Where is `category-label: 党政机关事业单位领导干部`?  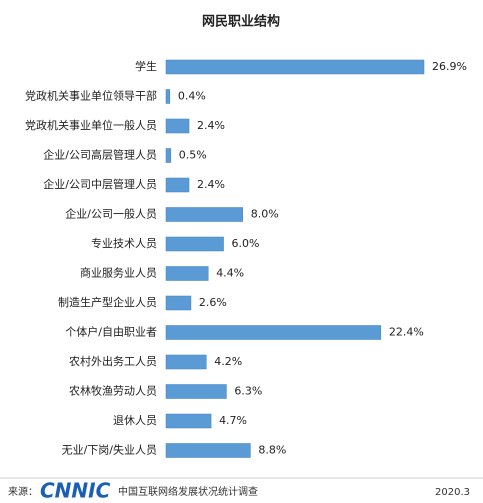 category-label: 党政机关事业单位领导干部 is located at coordinates (91, 96).